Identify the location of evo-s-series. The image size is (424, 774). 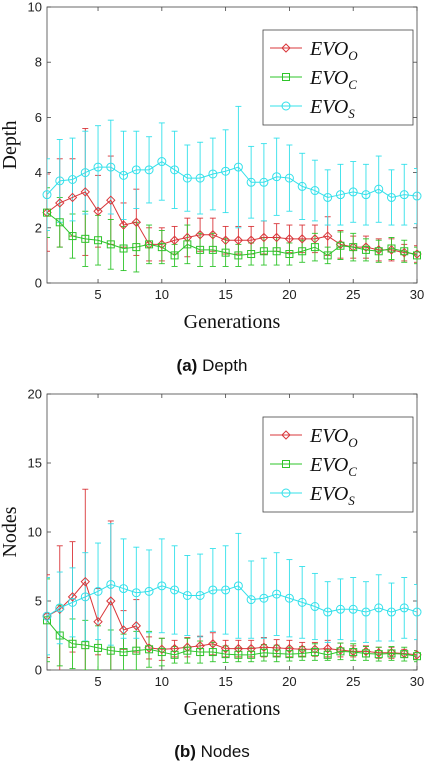
(232, 600).